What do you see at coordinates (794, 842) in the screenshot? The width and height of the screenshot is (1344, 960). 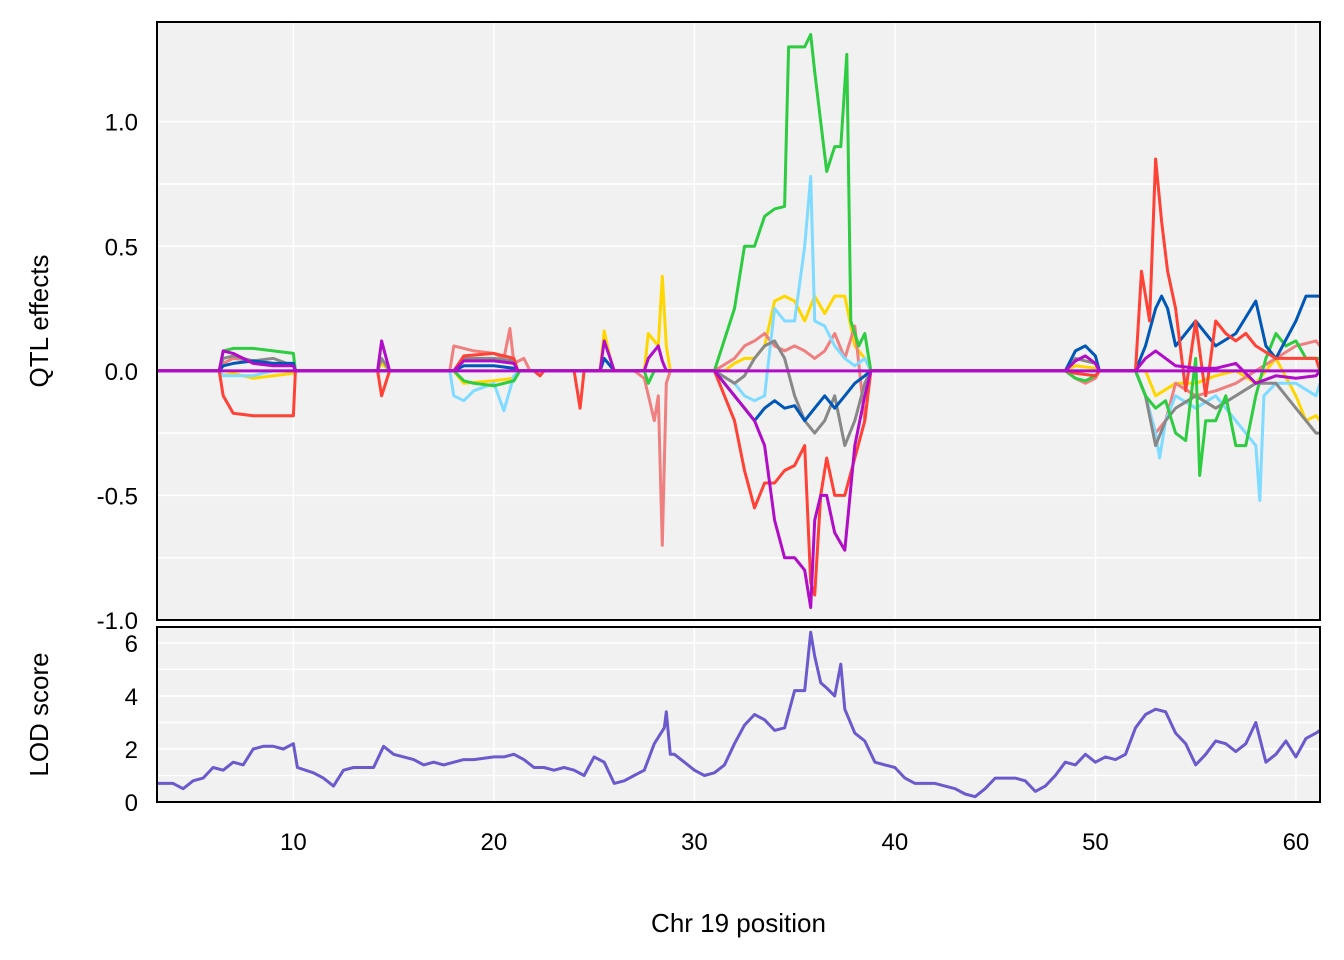 I see `x-tick-labels: 10 20 30 40 50 60` at bounding box center [794, 842].